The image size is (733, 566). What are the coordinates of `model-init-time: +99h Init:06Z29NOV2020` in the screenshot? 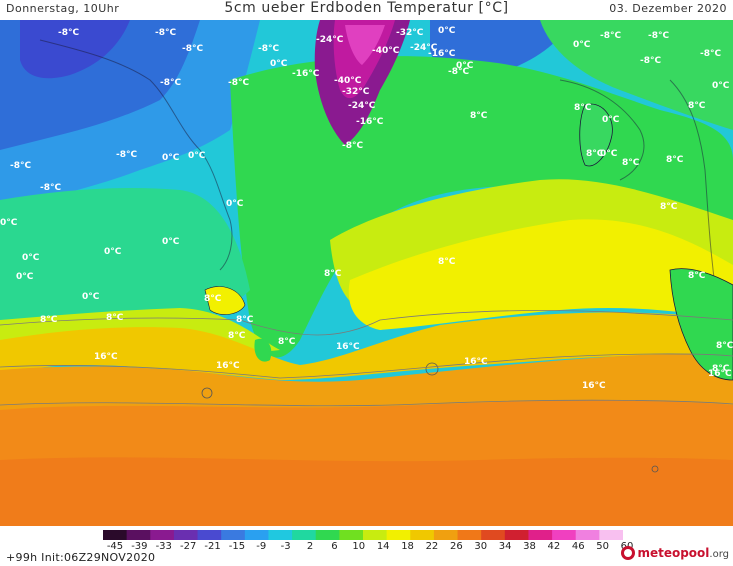 It's located at (81, 557).